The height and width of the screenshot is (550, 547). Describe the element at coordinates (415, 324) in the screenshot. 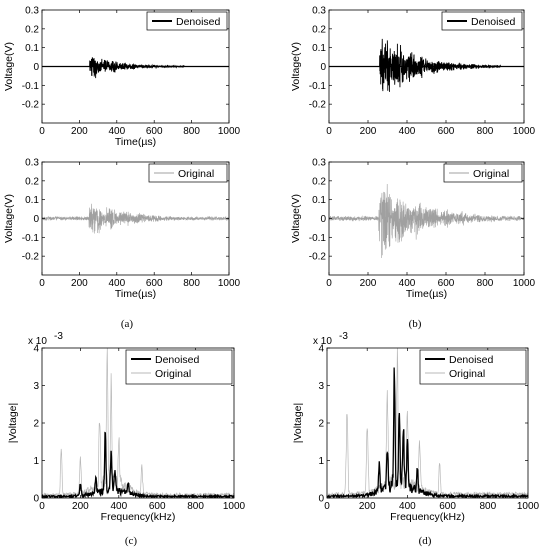

I see `panel-label-b: (b)` at that location.